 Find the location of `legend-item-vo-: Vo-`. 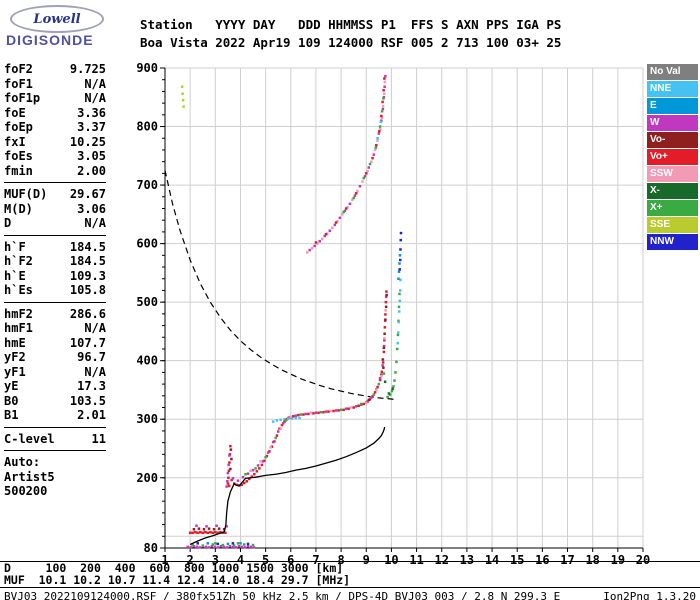

legend-item-vo-: Vo- is located at coordinates (672, 140).